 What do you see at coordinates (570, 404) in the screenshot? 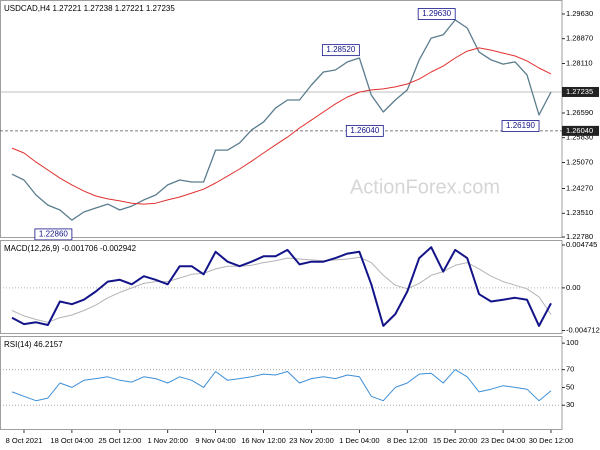
I see `y-tick-label: 30` at bounding box center [570, 404].